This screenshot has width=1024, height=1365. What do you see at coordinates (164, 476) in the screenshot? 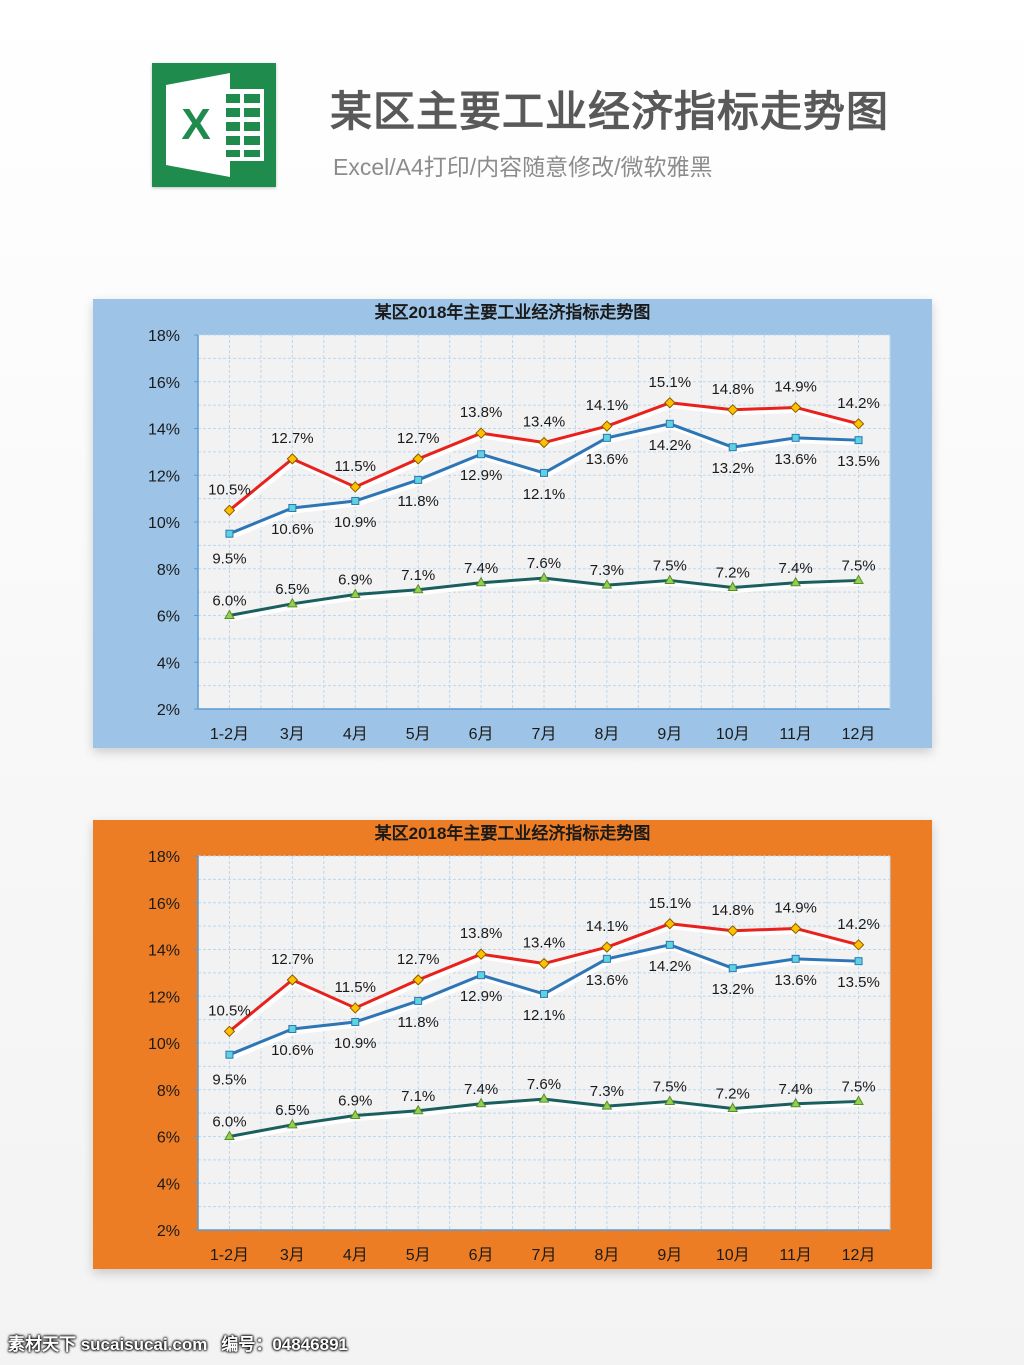
I see `y-tick-label: 12%` at bounding box center [164, 476].